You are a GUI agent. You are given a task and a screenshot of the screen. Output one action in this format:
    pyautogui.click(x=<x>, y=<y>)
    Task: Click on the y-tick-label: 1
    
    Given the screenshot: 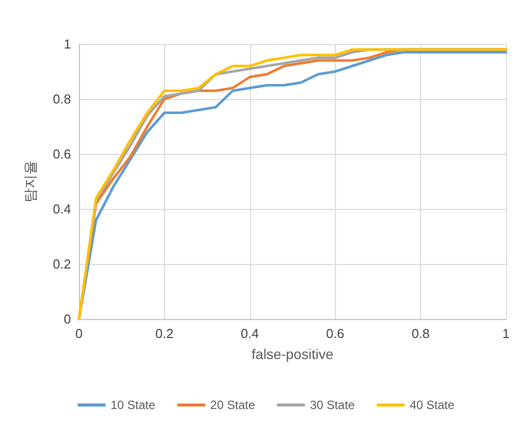 What is the action you would take?
    pyautogui.click(x=67, y=44)
    